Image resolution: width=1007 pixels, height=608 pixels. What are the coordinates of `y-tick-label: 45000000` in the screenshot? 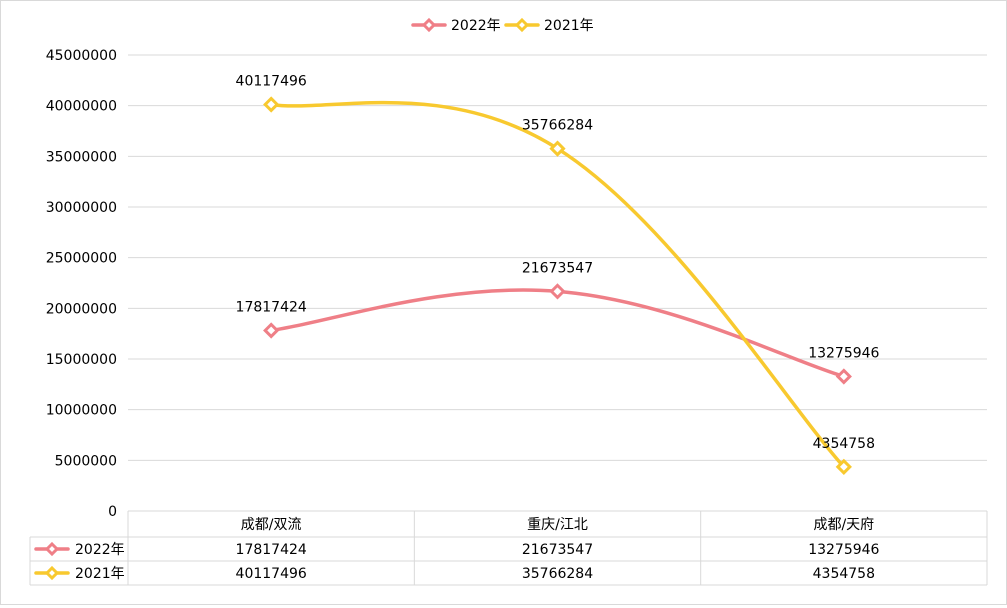 It's located at (81, 56).